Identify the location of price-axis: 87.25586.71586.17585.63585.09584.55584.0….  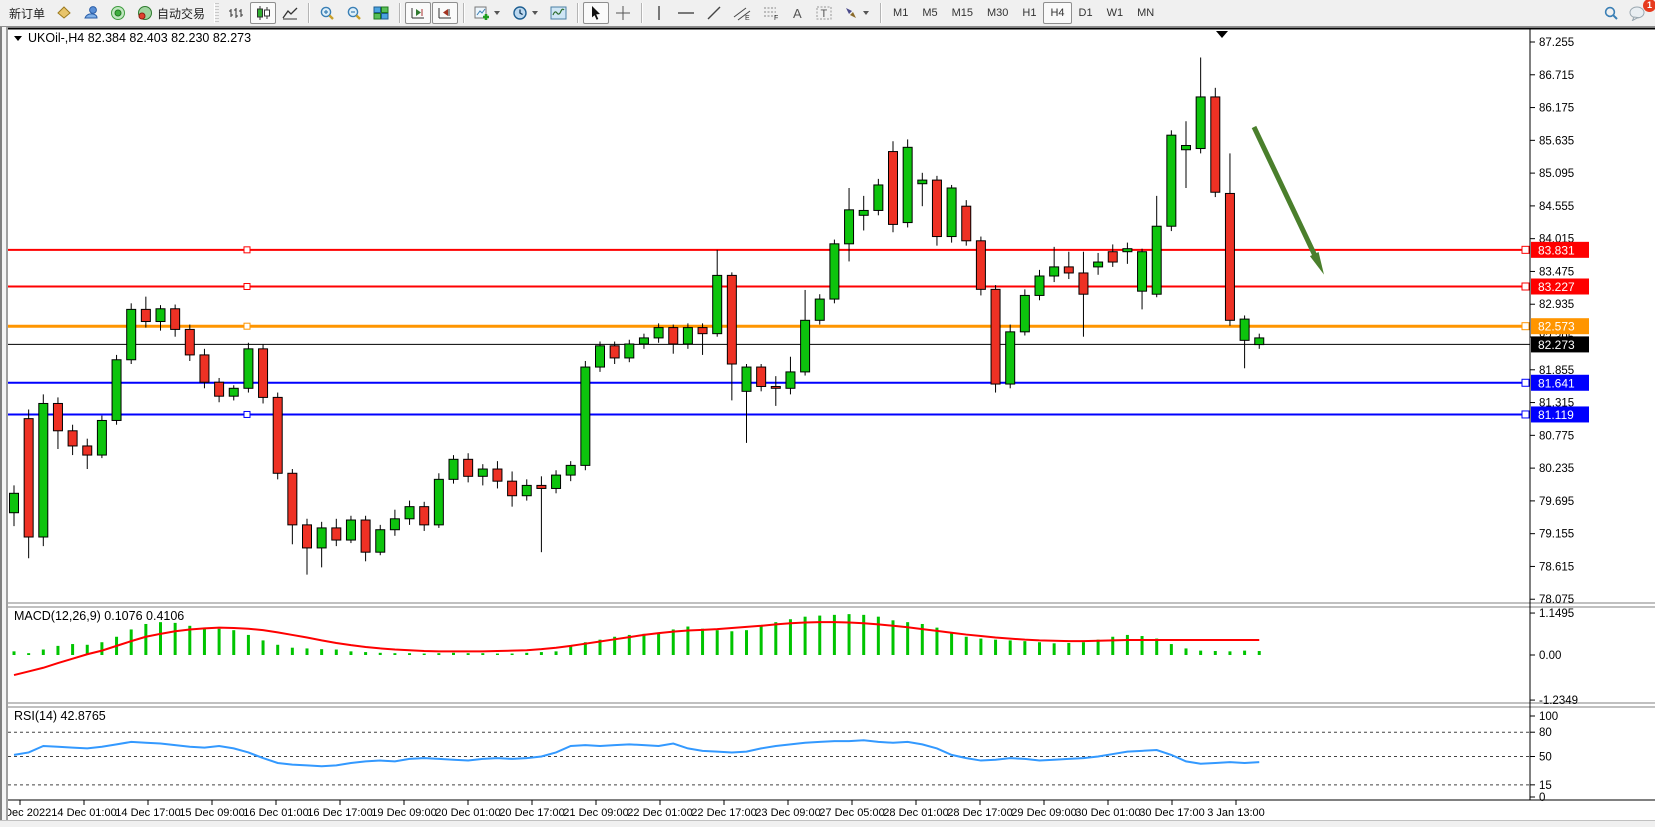
(1554, 420).